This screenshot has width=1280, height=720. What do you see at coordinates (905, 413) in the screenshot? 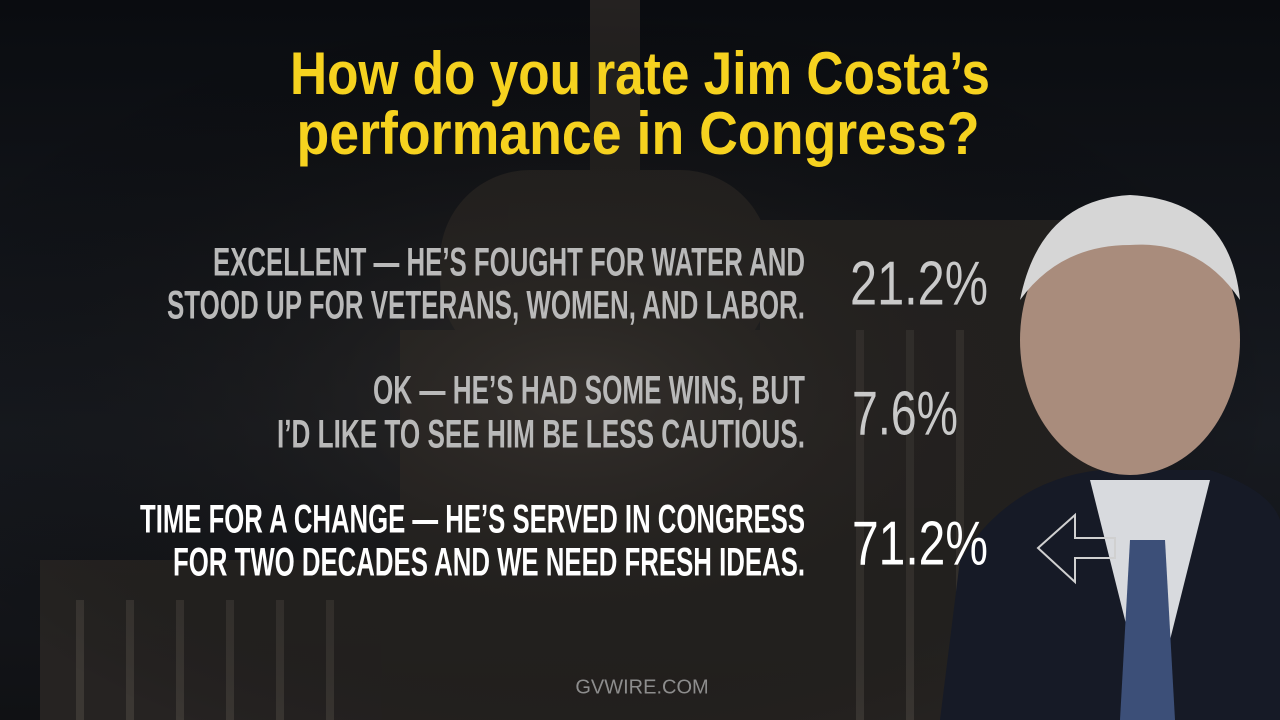
I see `option-percent: 7.6%` at bounding box center [905, 413].